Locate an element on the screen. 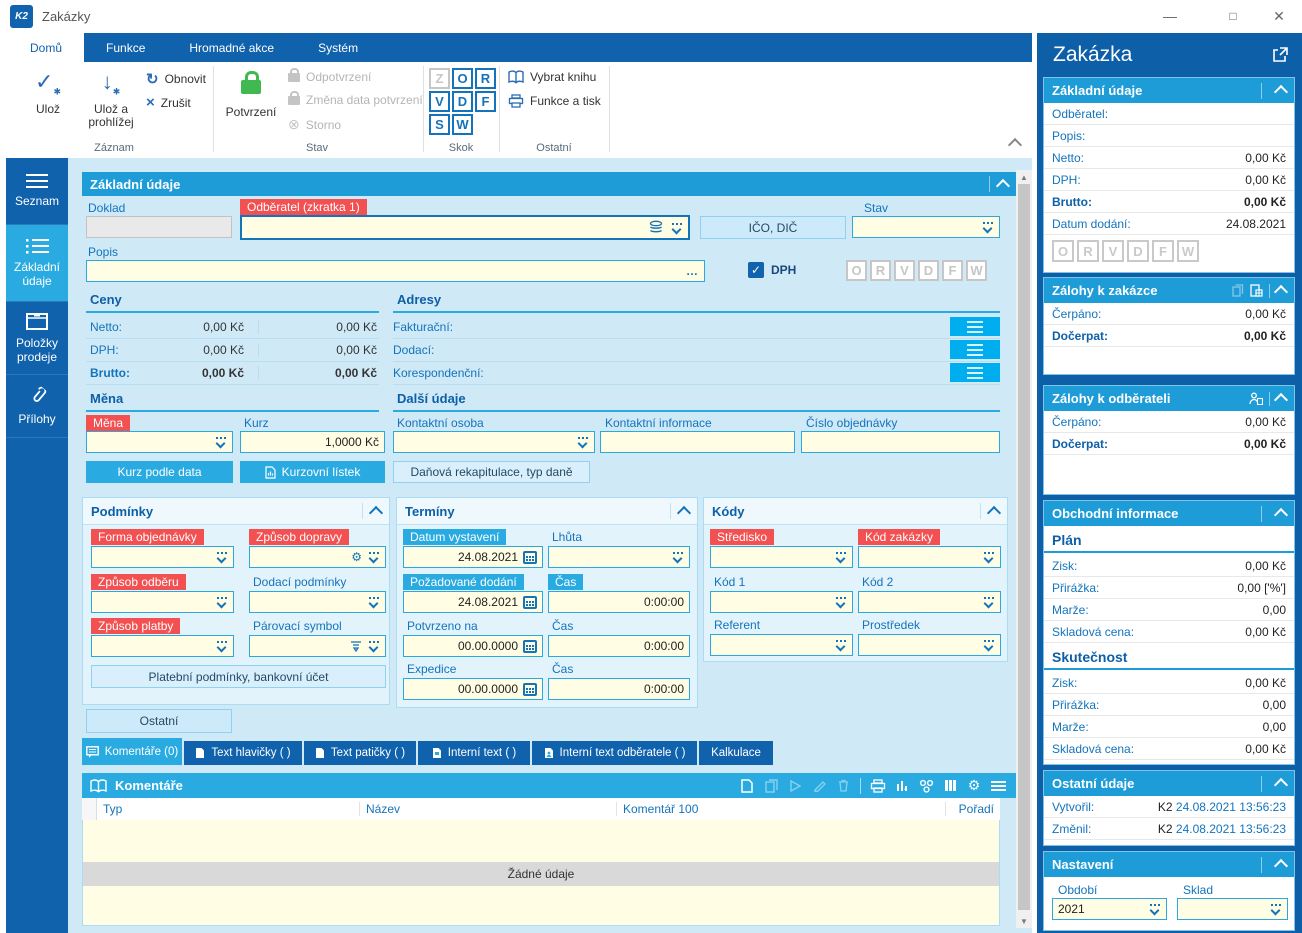 The width and height of the screenshot is (1302, 933). korespondencni-menu-button is located at coordinates (975, 372).